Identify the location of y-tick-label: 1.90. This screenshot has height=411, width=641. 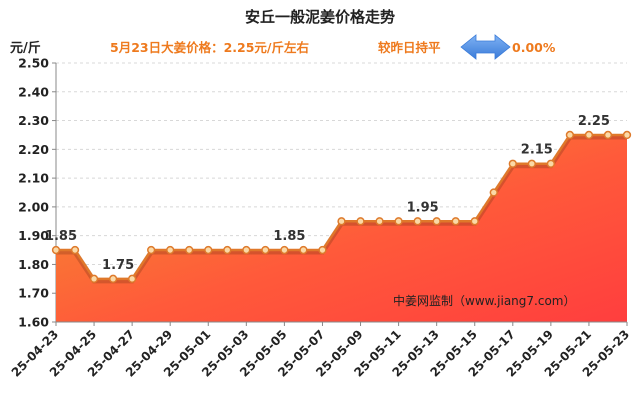
(33, 235).